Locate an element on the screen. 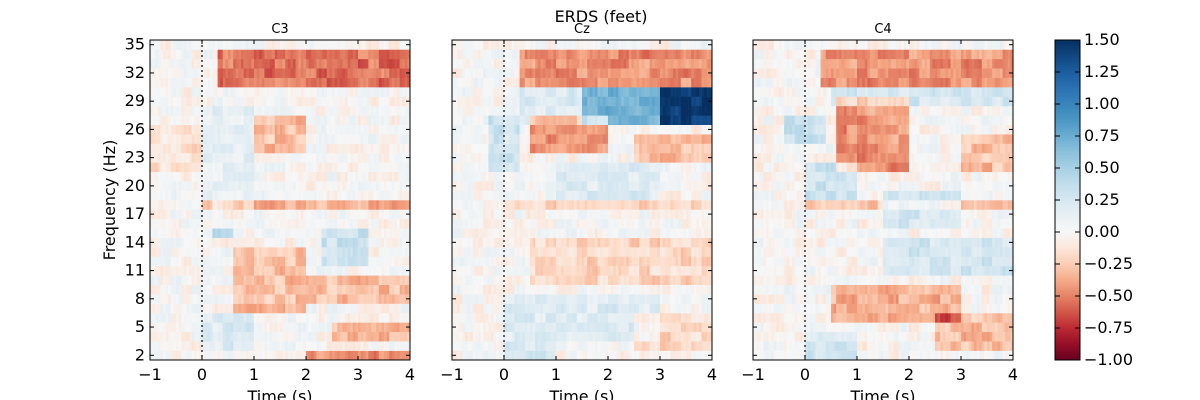  y-tick-label: 14 is located at coordinates (135, 241).